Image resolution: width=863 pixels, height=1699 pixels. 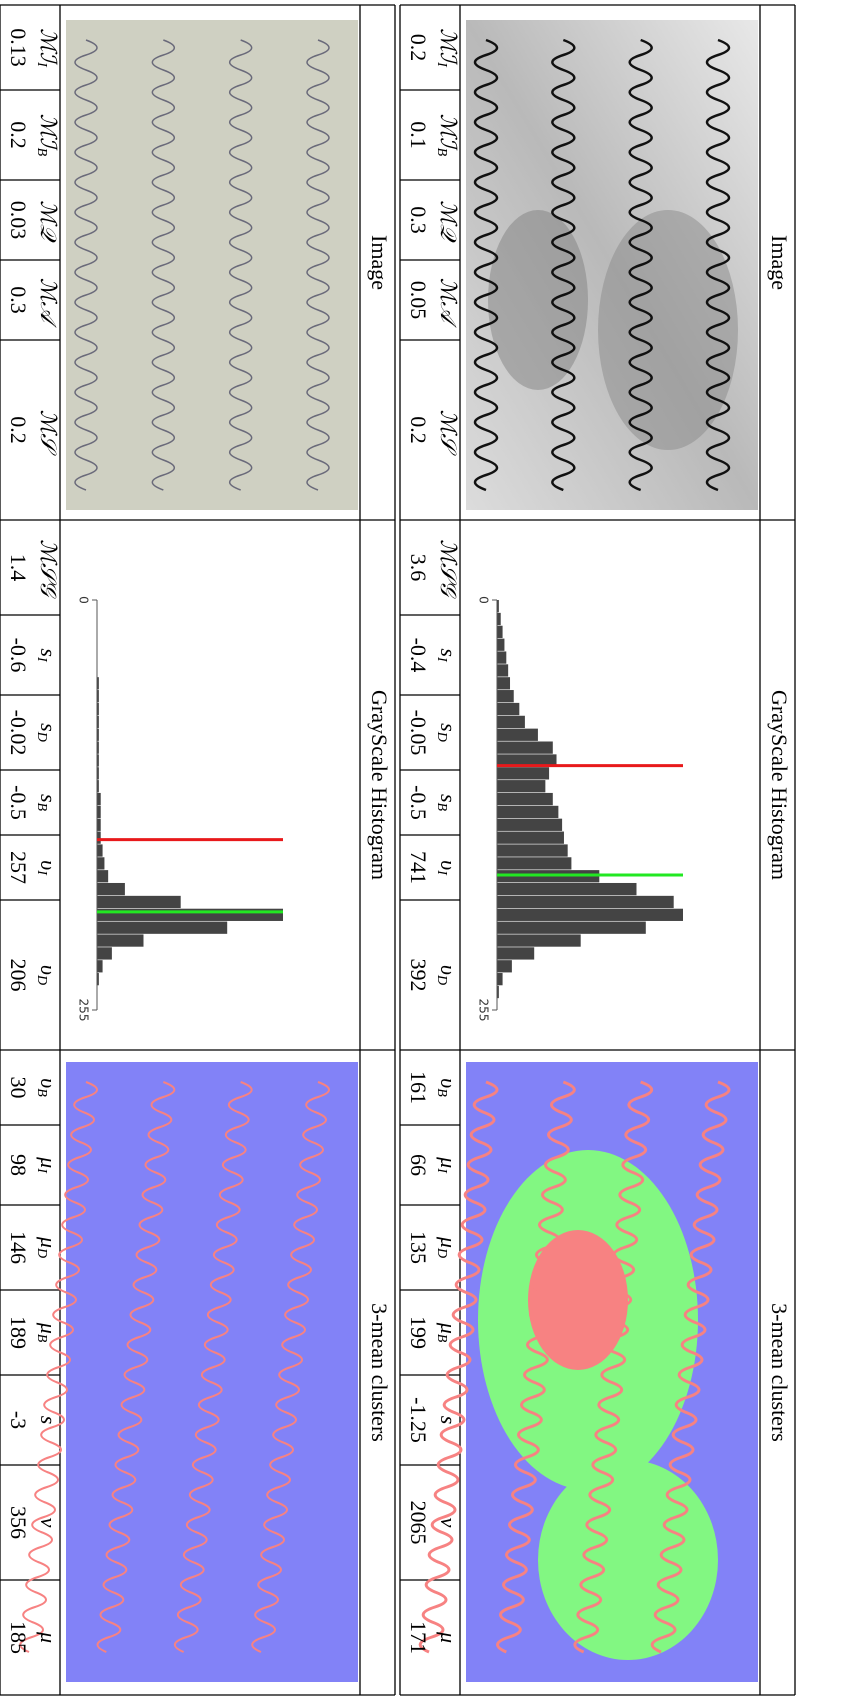 I want to click on metric-value: -1.25, so click(x=418, y=1420).